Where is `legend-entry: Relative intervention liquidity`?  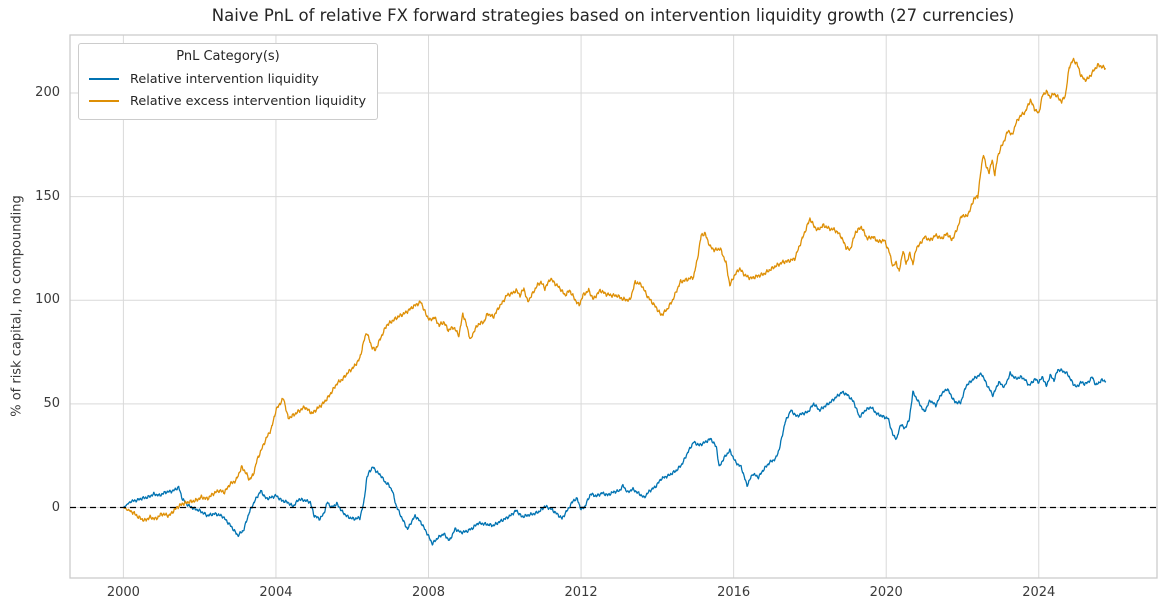 legend-entry: Relative intervention liquidity is located at coordinates (228, 79).